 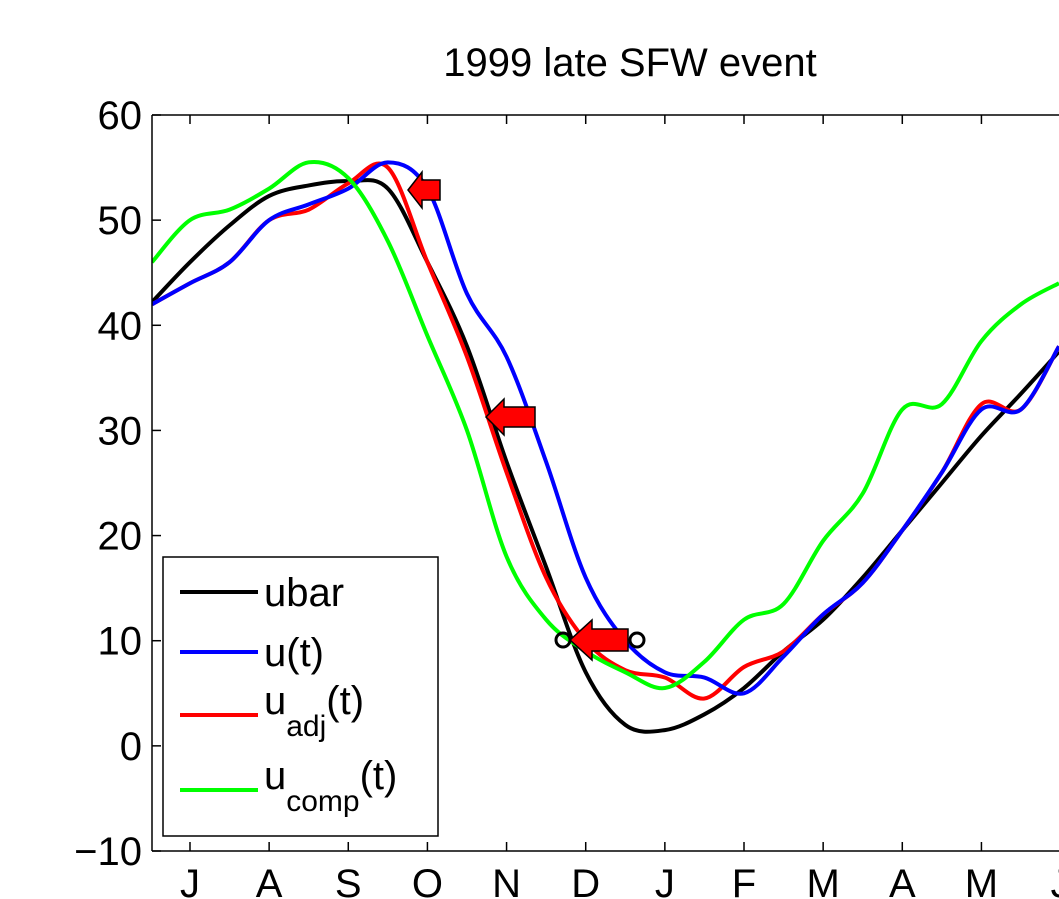 What do you see at coordinates (427, 880) in the screenshot?
I see `x-tick-label: O` at bounding box center [427, 880].